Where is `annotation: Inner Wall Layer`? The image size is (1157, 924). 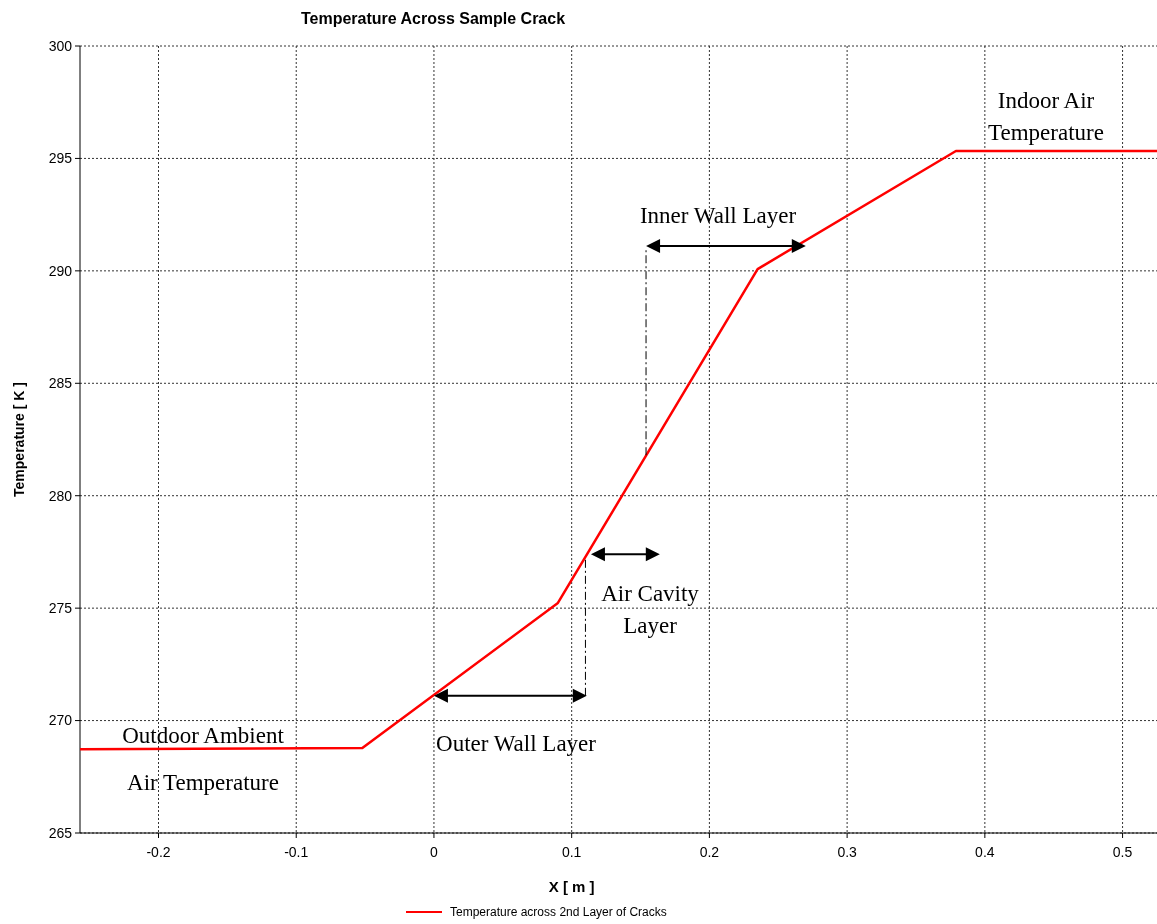
annotation: Inner Wall Layer is located at coordinates (718, 216).